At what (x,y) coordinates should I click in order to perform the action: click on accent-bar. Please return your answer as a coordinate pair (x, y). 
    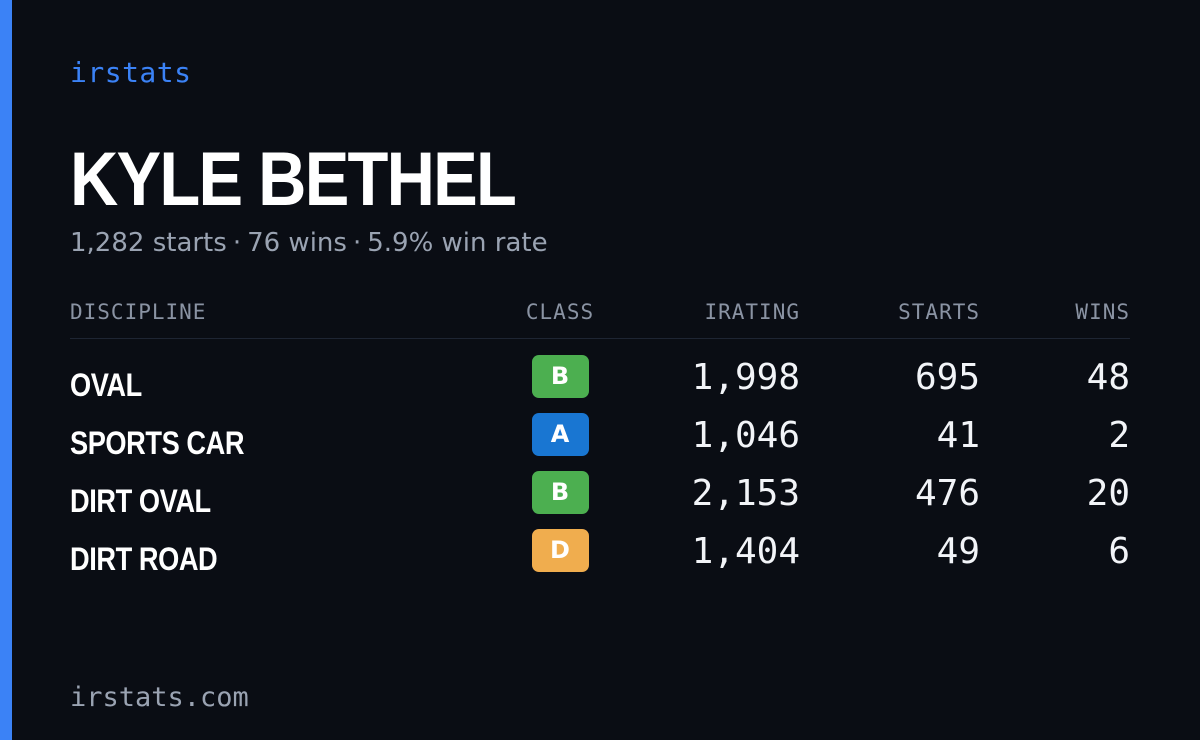
    Looking at the image, I should click on (6, 370).